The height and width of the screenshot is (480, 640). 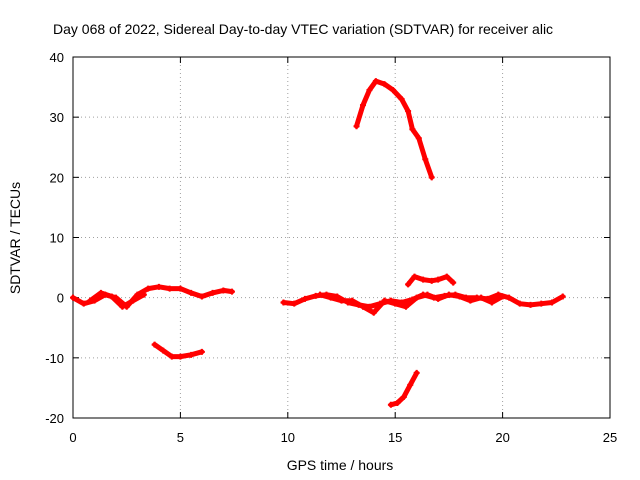 I want to click on x-tick-label: 25, so click(x=610, y=437).